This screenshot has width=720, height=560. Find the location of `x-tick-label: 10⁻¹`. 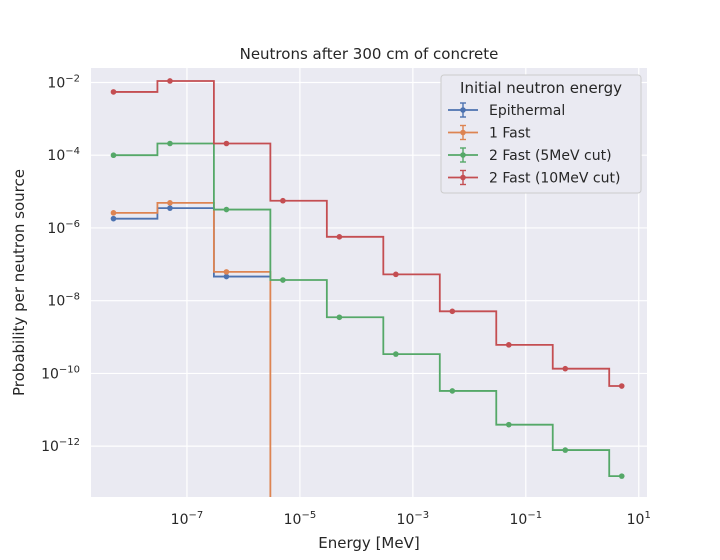

x-tick-label: 10⁻¹ is located at coordinates (526, 519).